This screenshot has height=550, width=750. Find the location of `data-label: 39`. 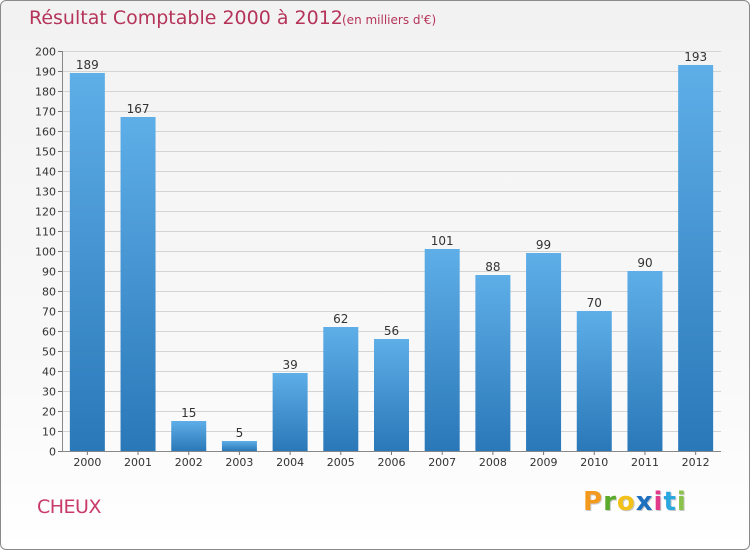

data-label: 39 is located at coordinates (289, 365).